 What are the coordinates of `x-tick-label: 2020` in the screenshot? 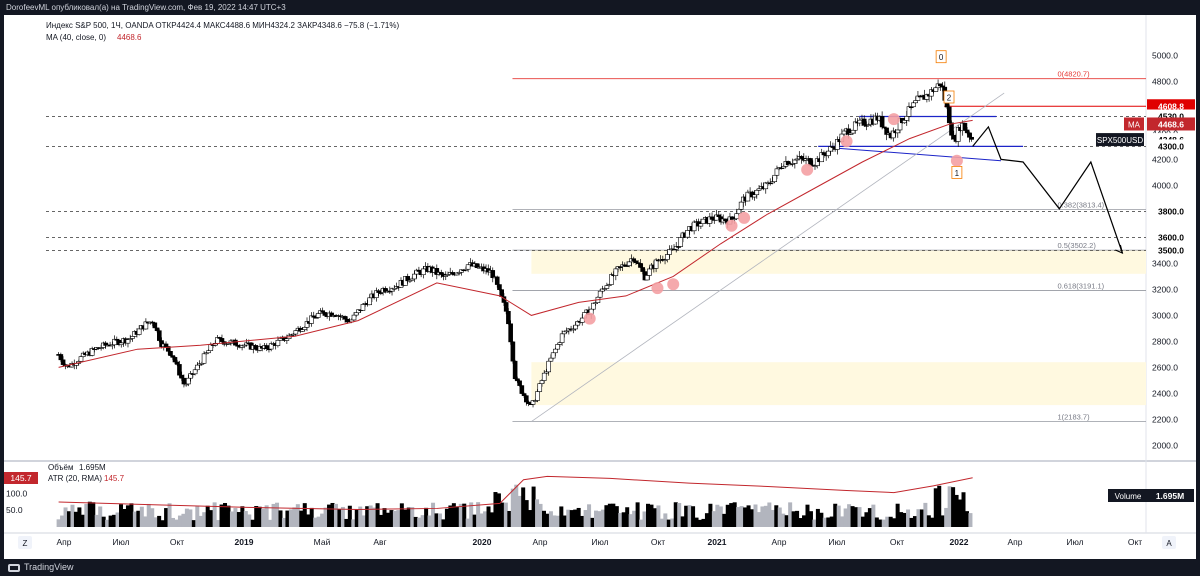 It's located at (482, 542).